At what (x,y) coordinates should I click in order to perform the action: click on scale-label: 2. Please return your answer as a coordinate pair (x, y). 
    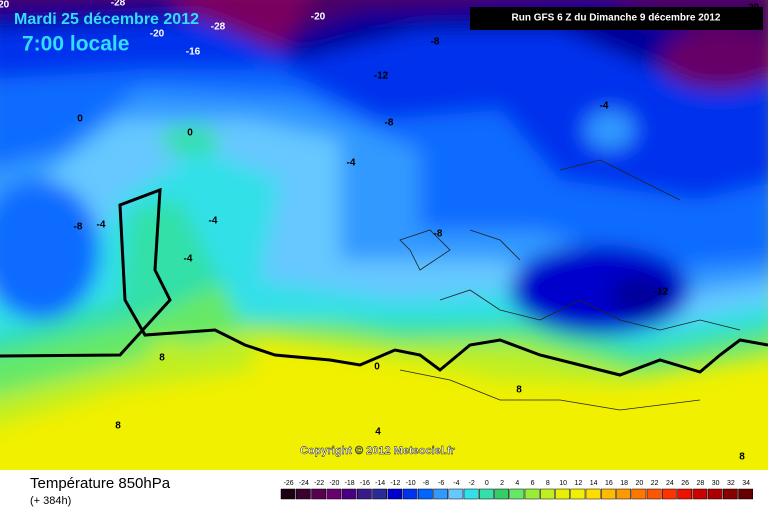
    Looking at the image, I should click on (502, 483).